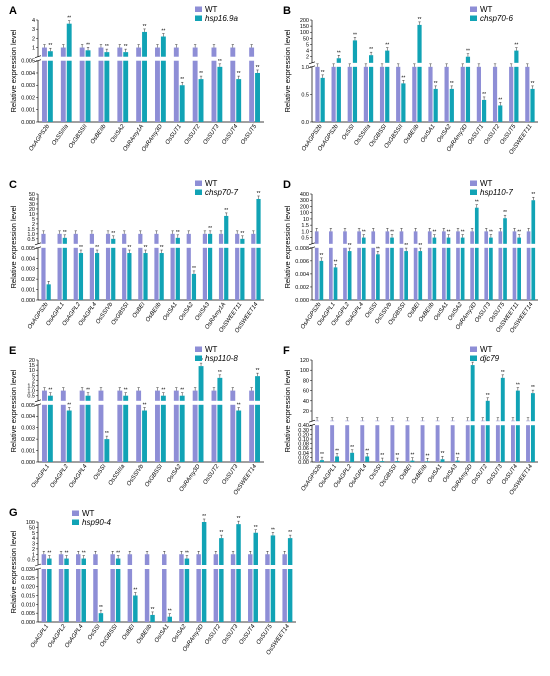 The height and width of the screenshot is (676, 550). What do you see at coordinates (528, 443) in the screenshot?
I see `bar-wt-ossweet14` at bounding box center [528, 443].